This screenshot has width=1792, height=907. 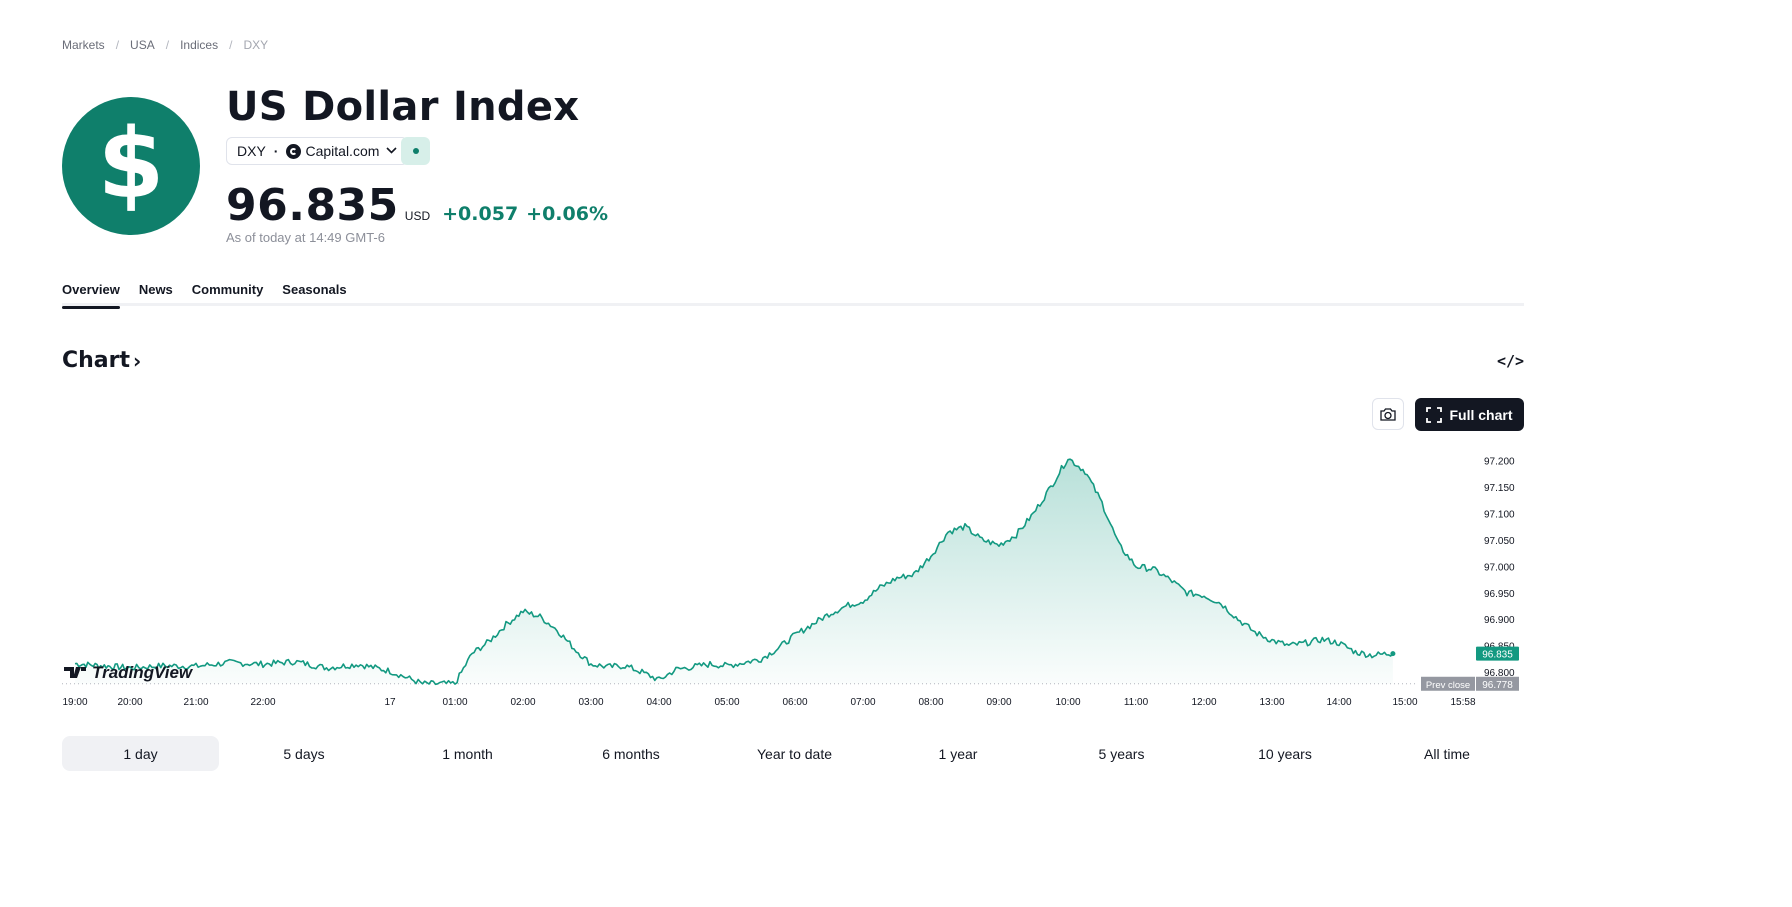 I want to click on x-tick-label: 06:00, so click(x=794, y=702).